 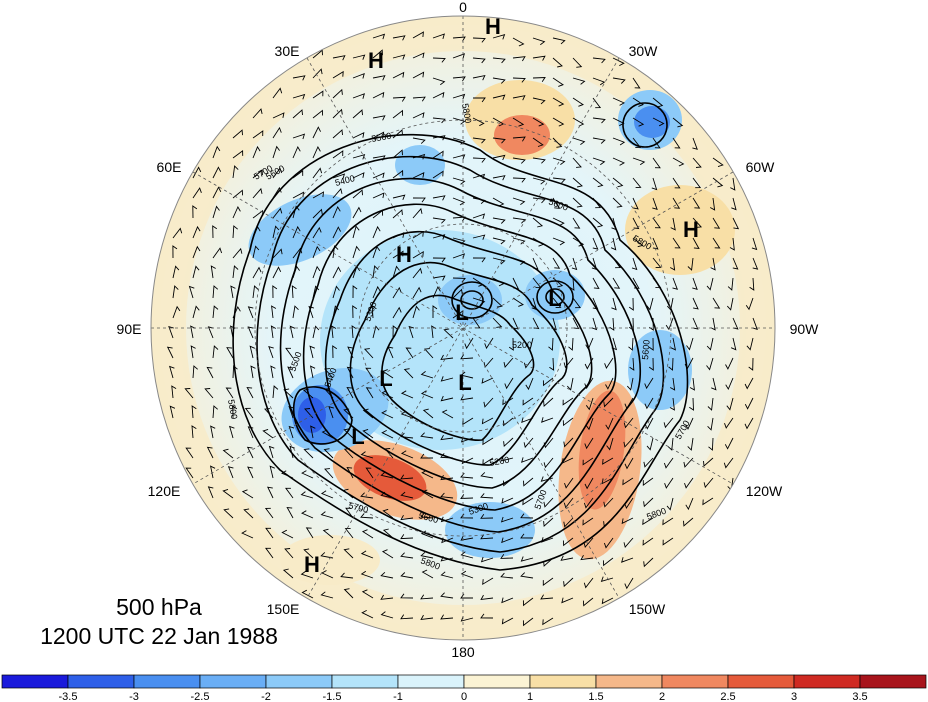 I want to click on low-center: L, so click(x=464, y=382).